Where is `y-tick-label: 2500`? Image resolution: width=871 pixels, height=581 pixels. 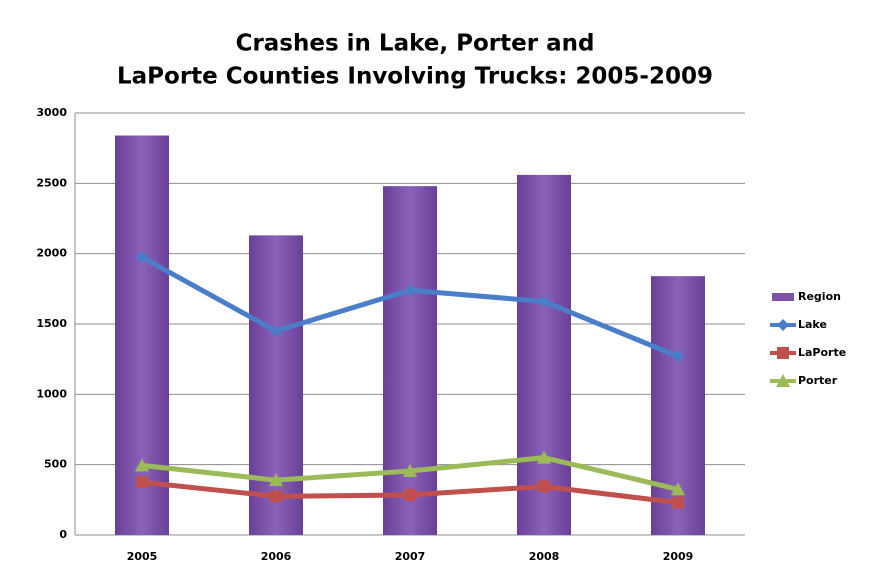 y-tick-label: 2500 is located at coordinates (51, 182).